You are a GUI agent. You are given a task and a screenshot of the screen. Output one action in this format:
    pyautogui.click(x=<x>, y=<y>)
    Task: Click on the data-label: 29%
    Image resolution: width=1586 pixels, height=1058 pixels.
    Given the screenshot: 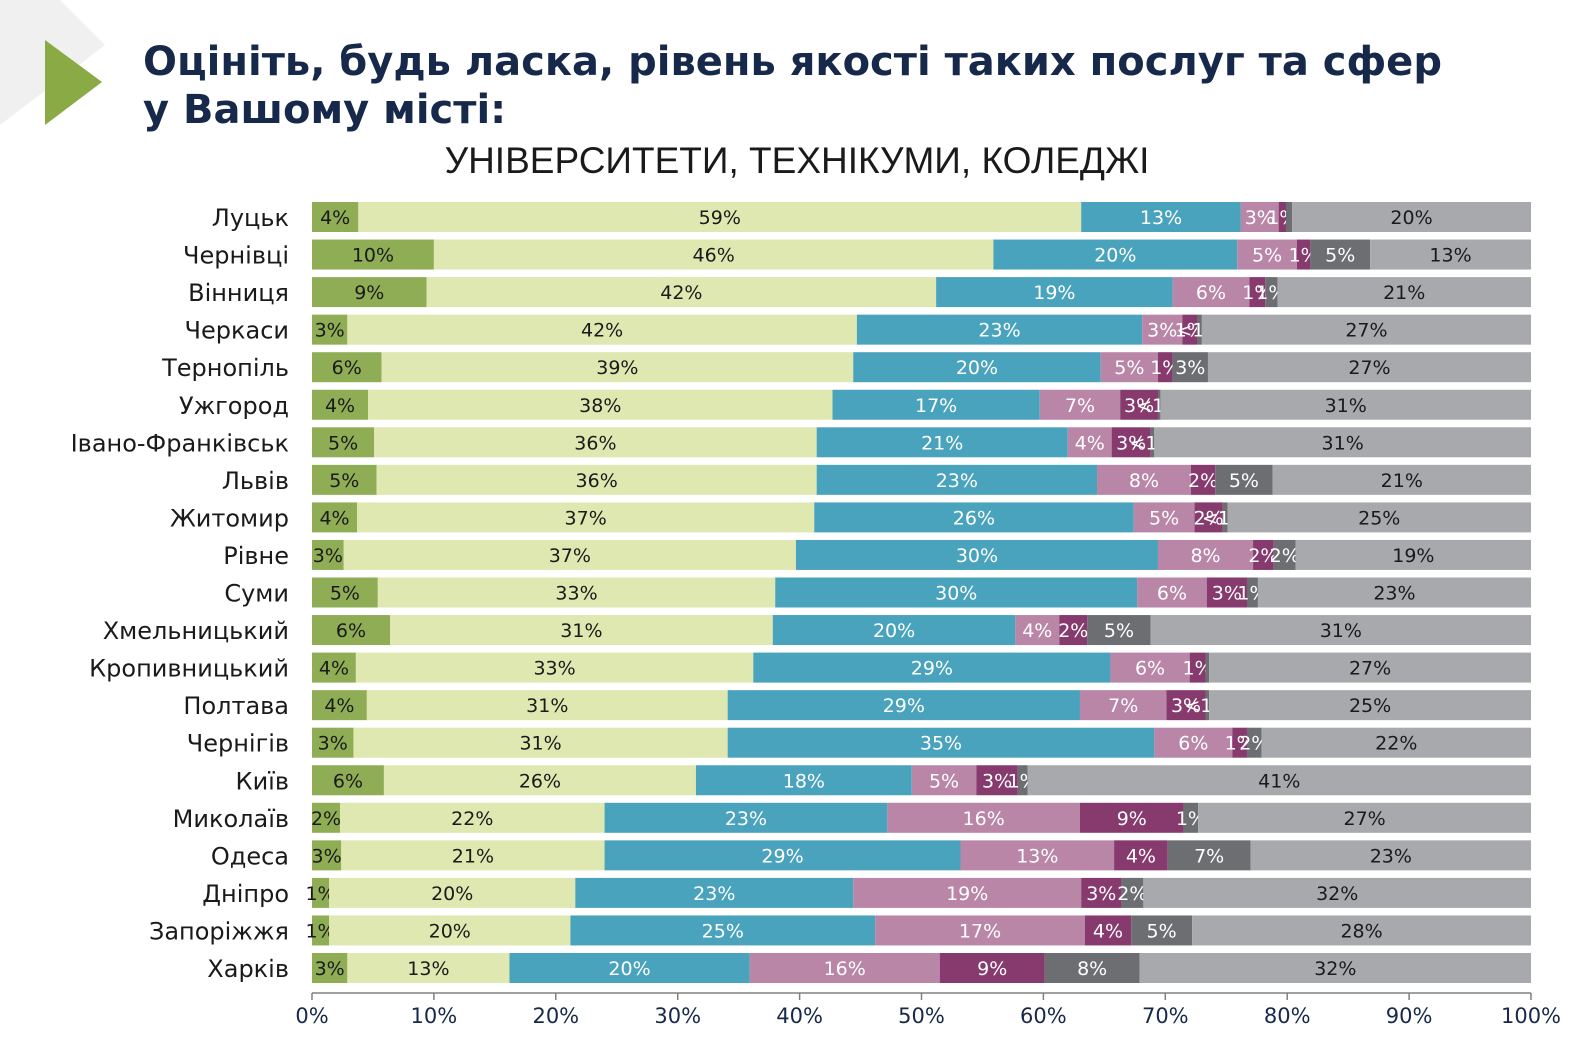 What is the action you would take?
    pyautogui.click(x=782, y=856)
    